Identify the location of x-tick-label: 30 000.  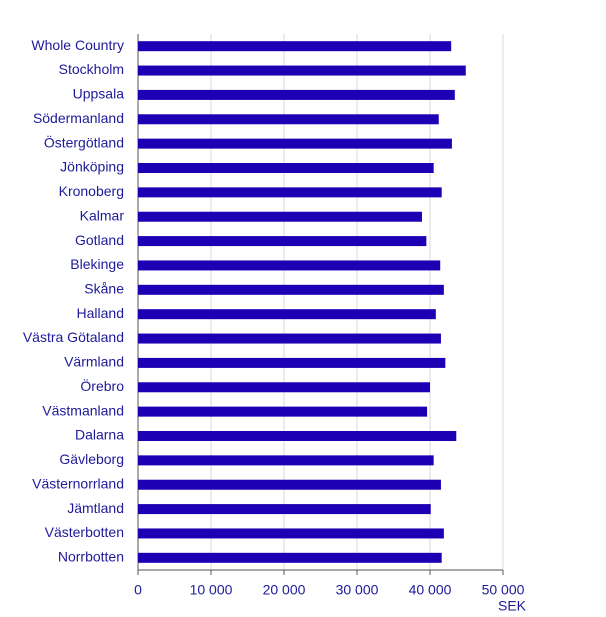
(357, 590).